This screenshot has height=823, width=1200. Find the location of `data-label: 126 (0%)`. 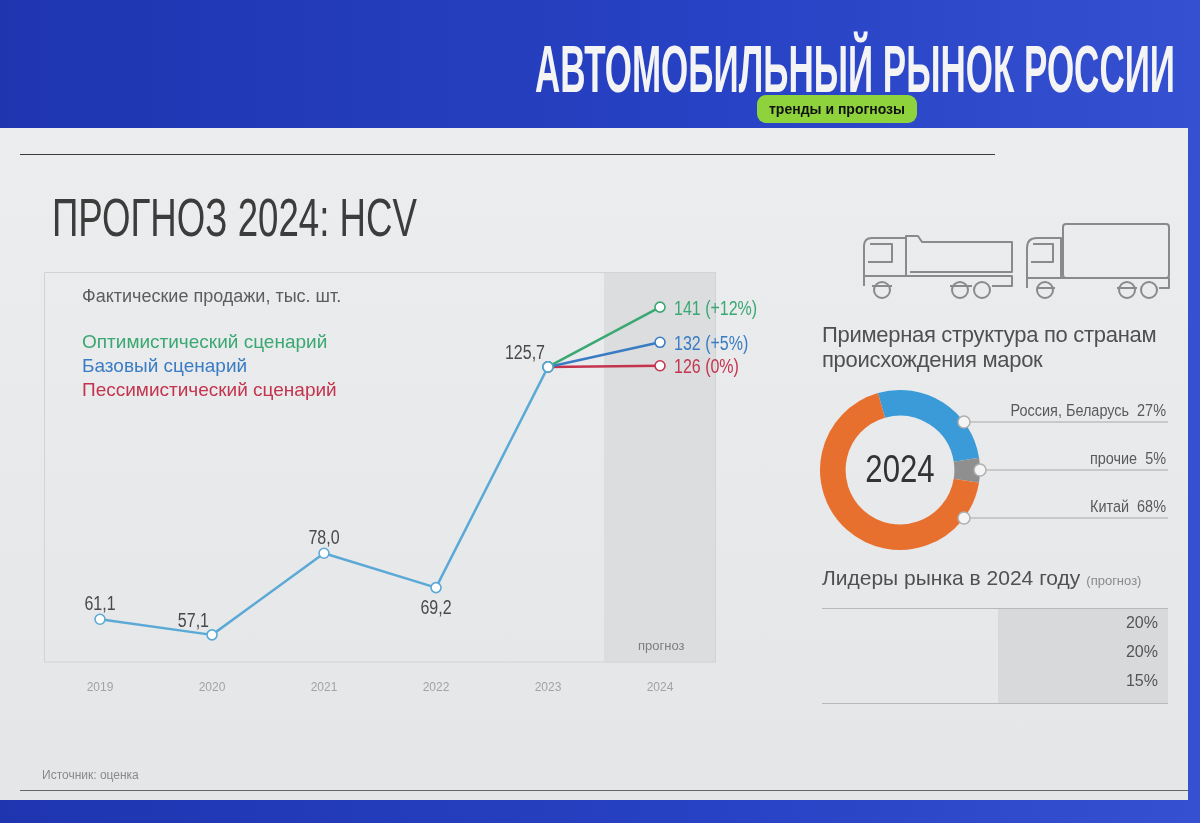

data-label: 126 (0%) is located at coordinates (706, 366).